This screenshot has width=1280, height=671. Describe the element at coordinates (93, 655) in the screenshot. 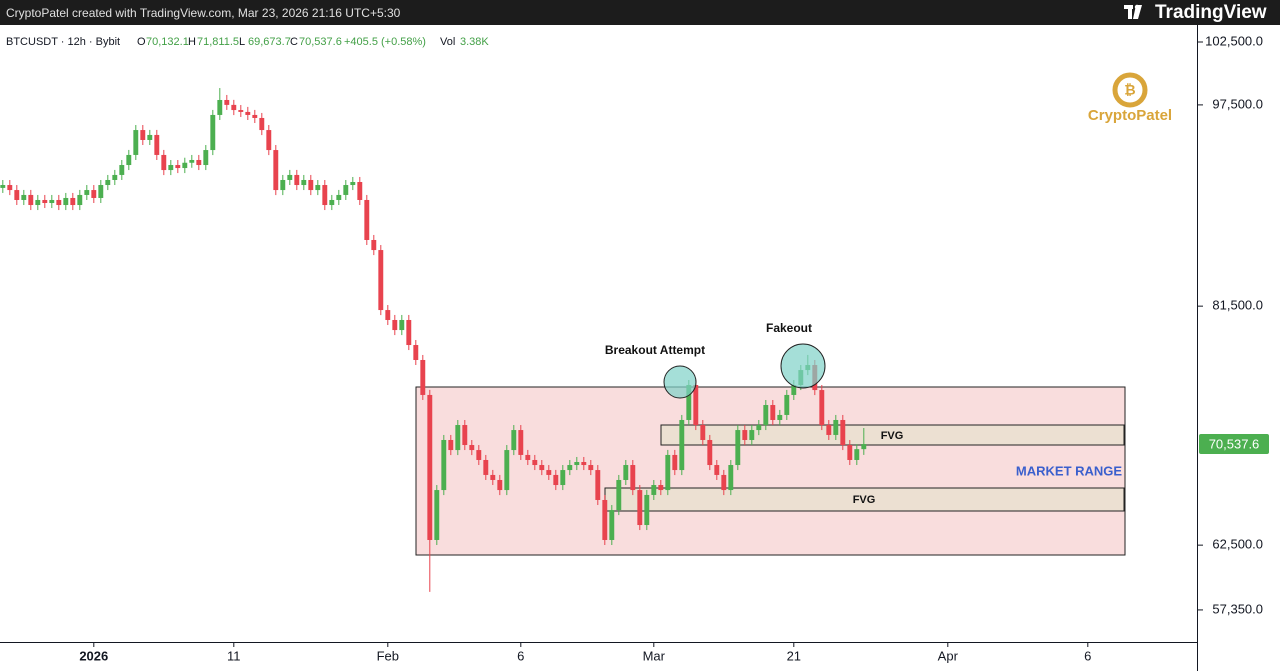

I see `x-tick-label: 2026` at that location.